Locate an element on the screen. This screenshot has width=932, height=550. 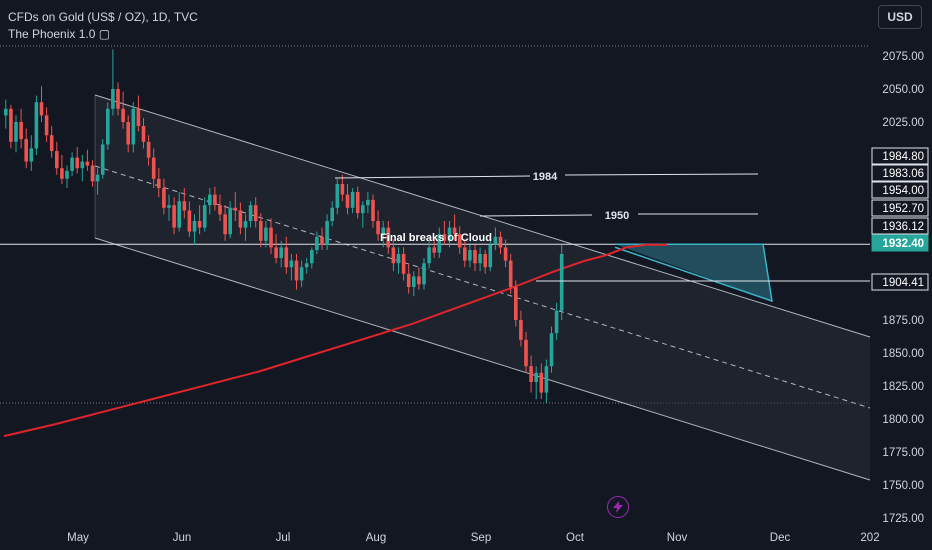
time-axis: May Jun Jul Aug Sep Oct Nov Dec 202 is located at coordinates (473, 538).